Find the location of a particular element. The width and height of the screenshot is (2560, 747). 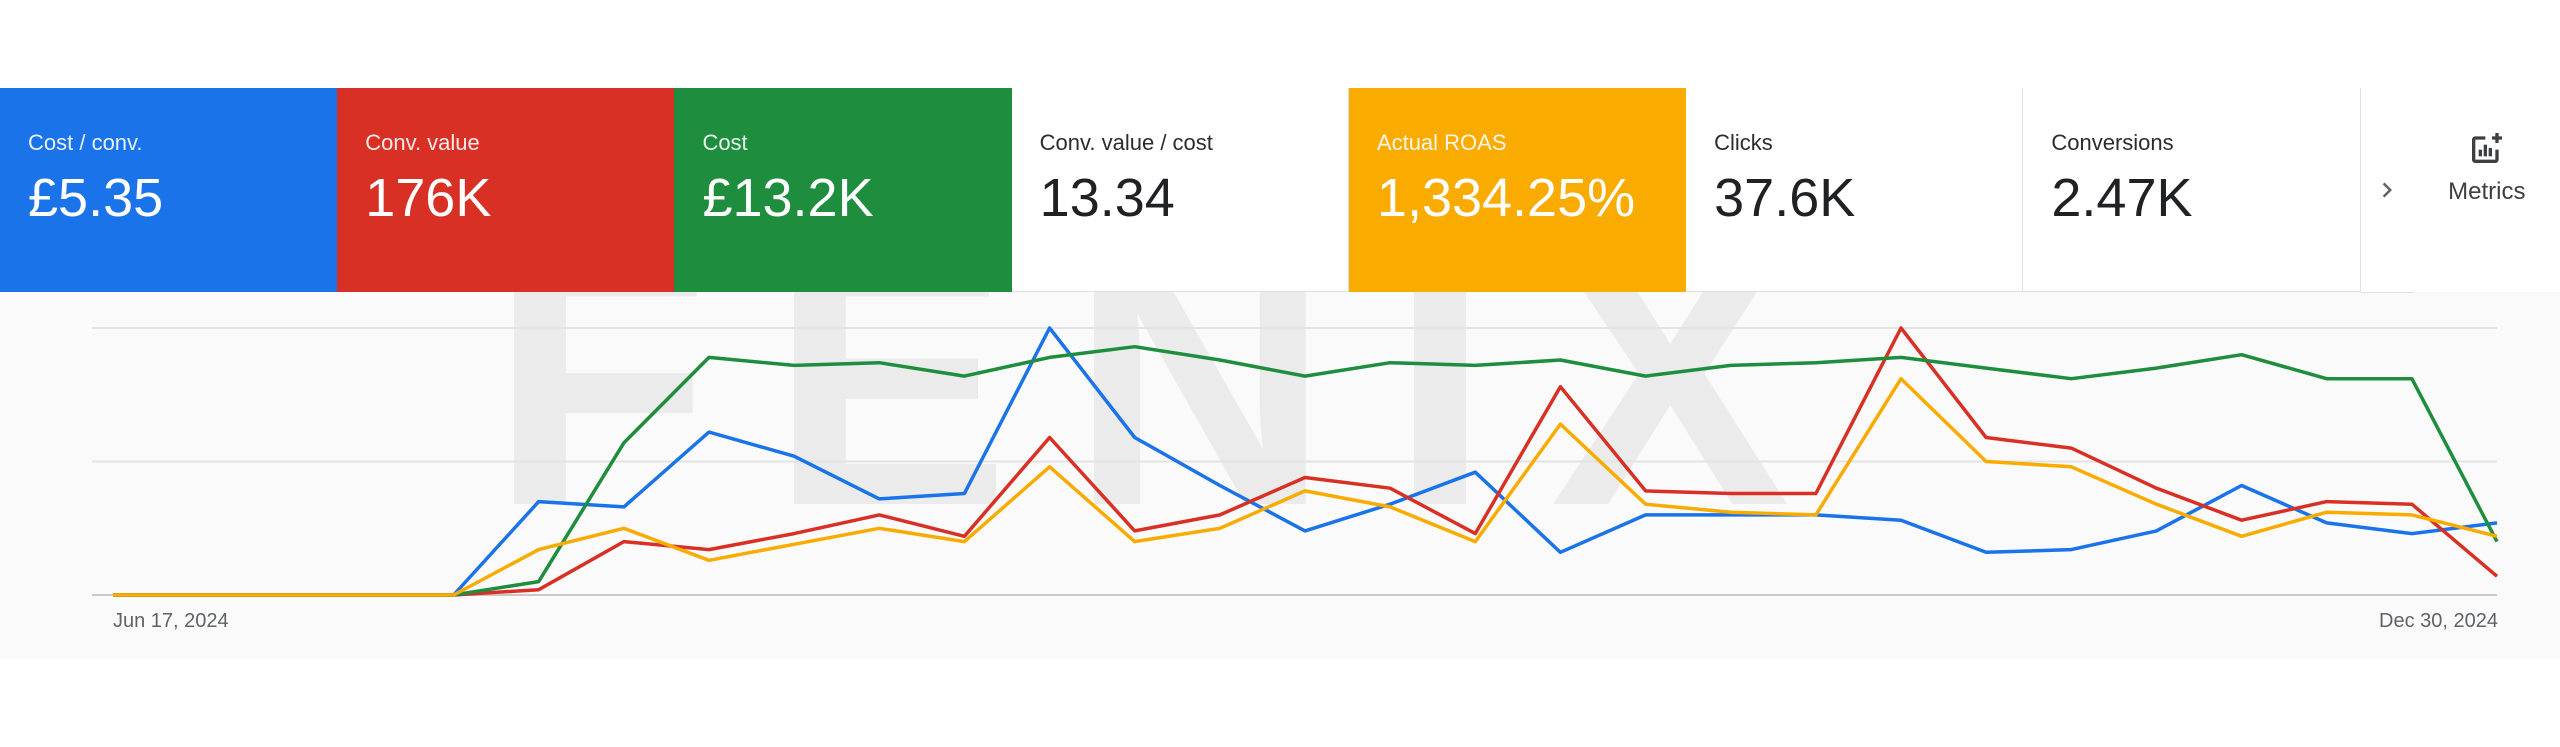

metrics-button-label: Metrics is located at coordinates (2487, 191).